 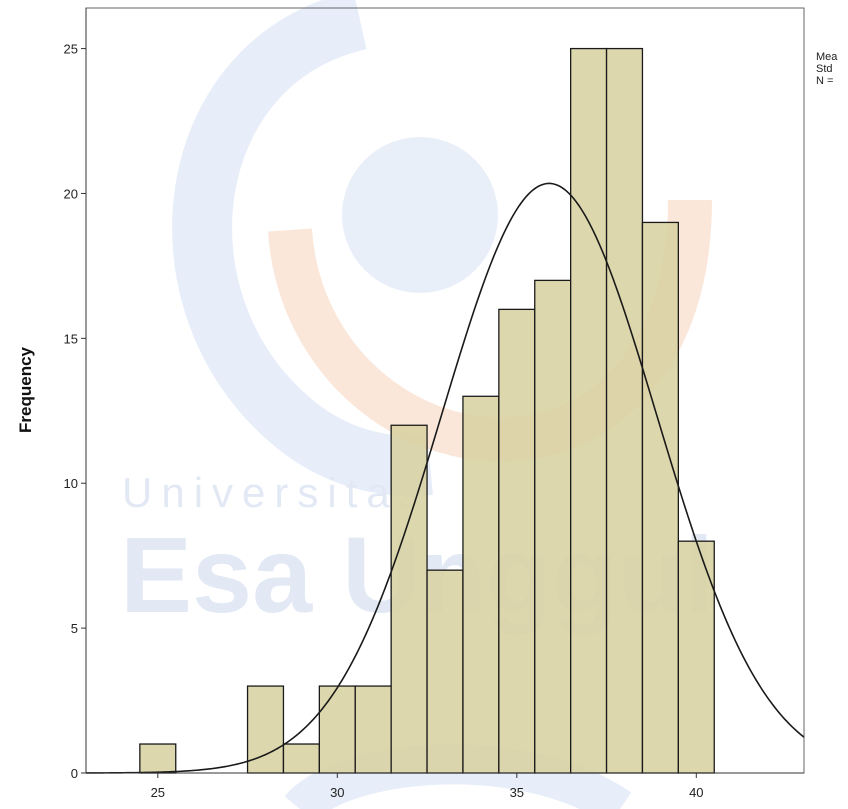 What do you see at coordinates (74, 773) in the screenshot?
I see `y-tick-label-0: 0` at bounding box center [74, 773].